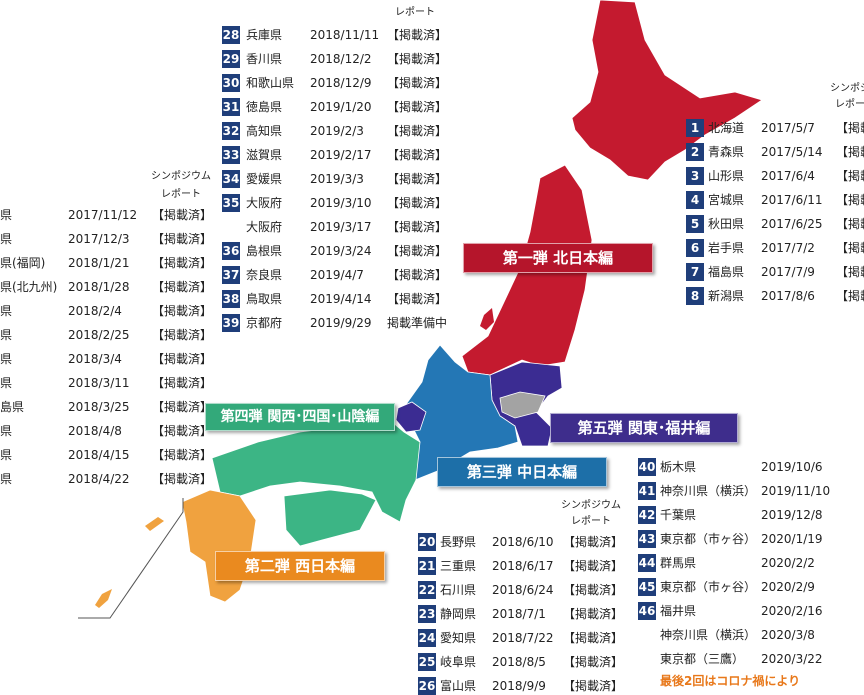  I want to click on column-header: レポート, so click(181, 194).